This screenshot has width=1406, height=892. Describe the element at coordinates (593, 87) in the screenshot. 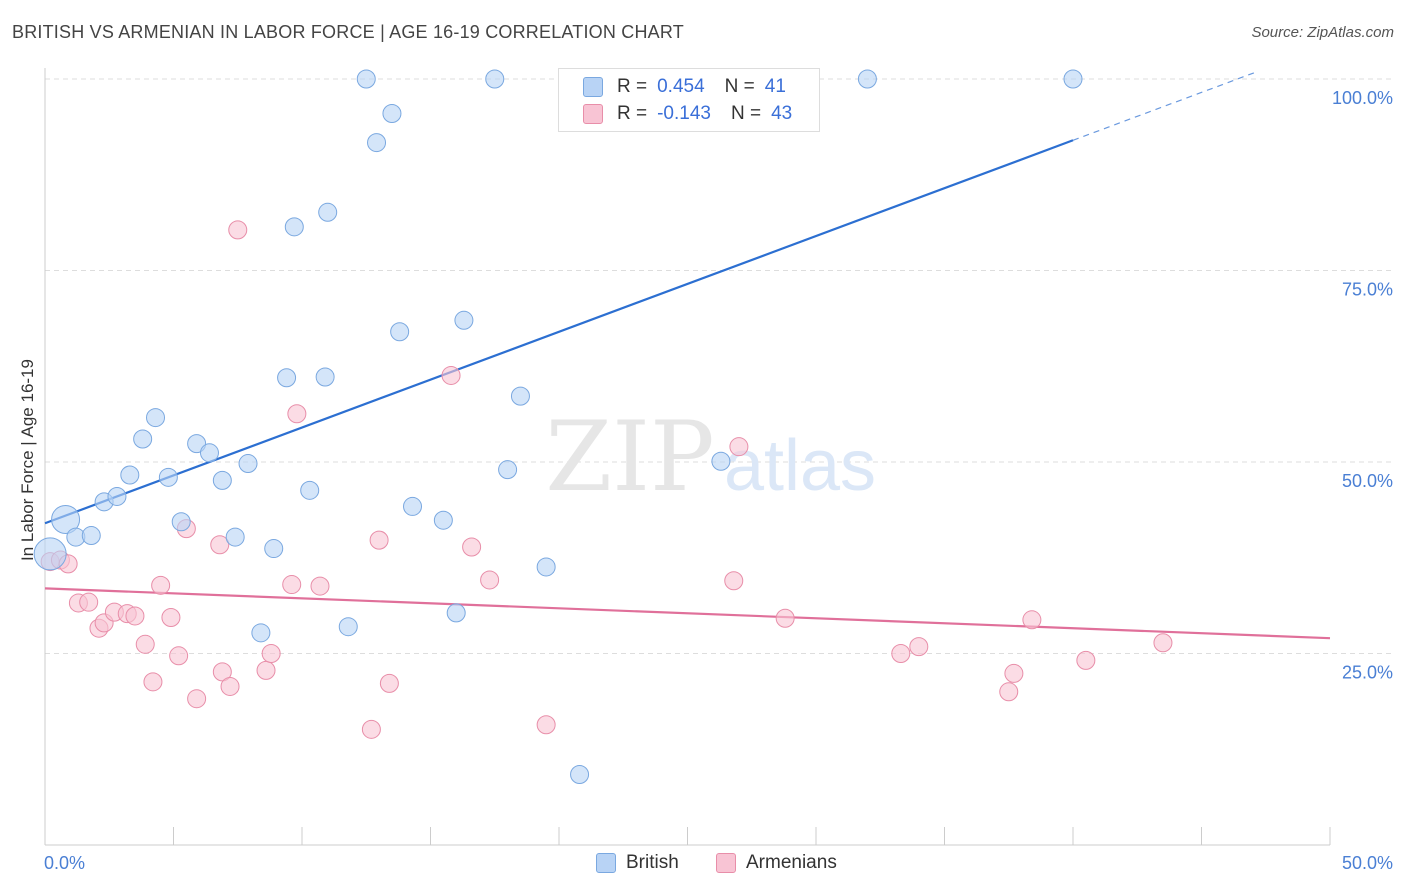

I see `british-swatch` at that location.